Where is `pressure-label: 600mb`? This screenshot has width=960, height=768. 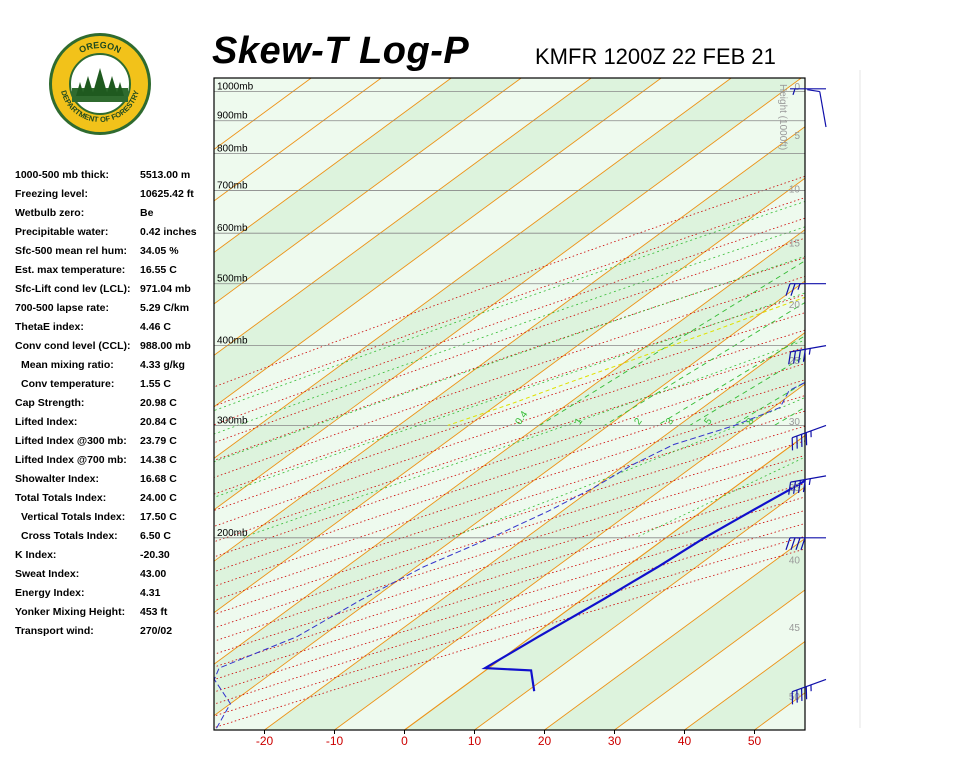 pressure-label: 600mb is located at coordinates (232, 228).